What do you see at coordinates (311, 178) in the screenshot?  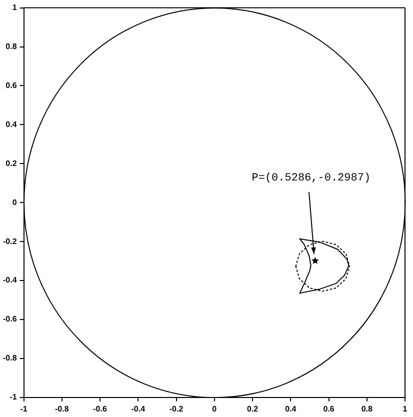 I see `annotation: P=(0.5286,-0.2987)` at bounding box center [311, 178].